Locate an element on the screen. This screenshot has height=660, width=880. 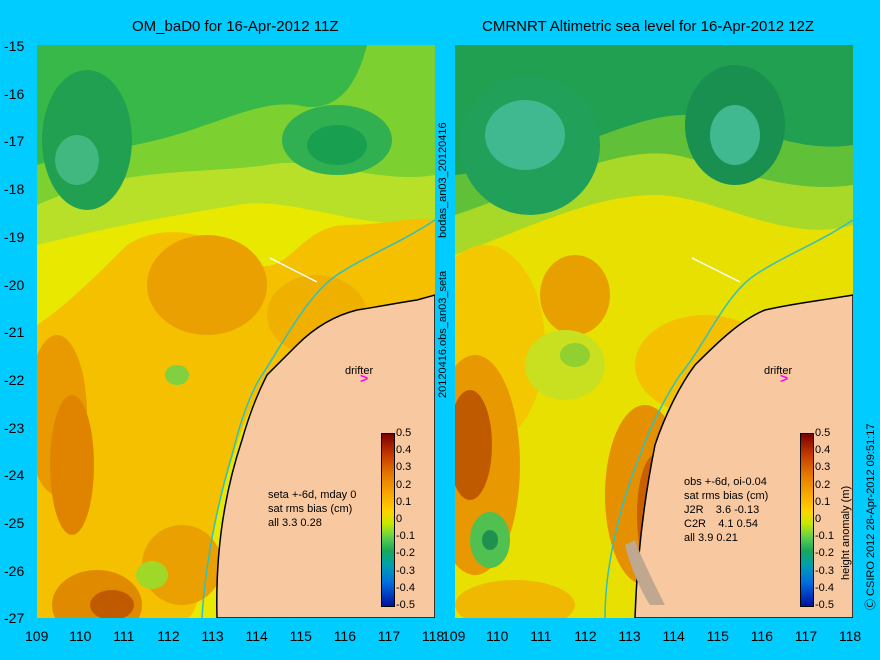
y-tick-label: -24 is located at coordinates (14, 475).